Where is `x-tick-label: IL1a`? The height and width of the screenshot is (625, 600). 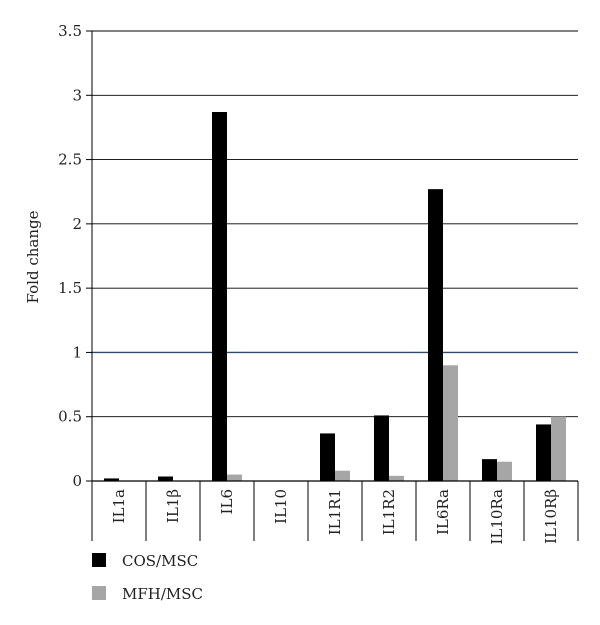 x-tick-label: IL1a is located at coordinates (119, 506).